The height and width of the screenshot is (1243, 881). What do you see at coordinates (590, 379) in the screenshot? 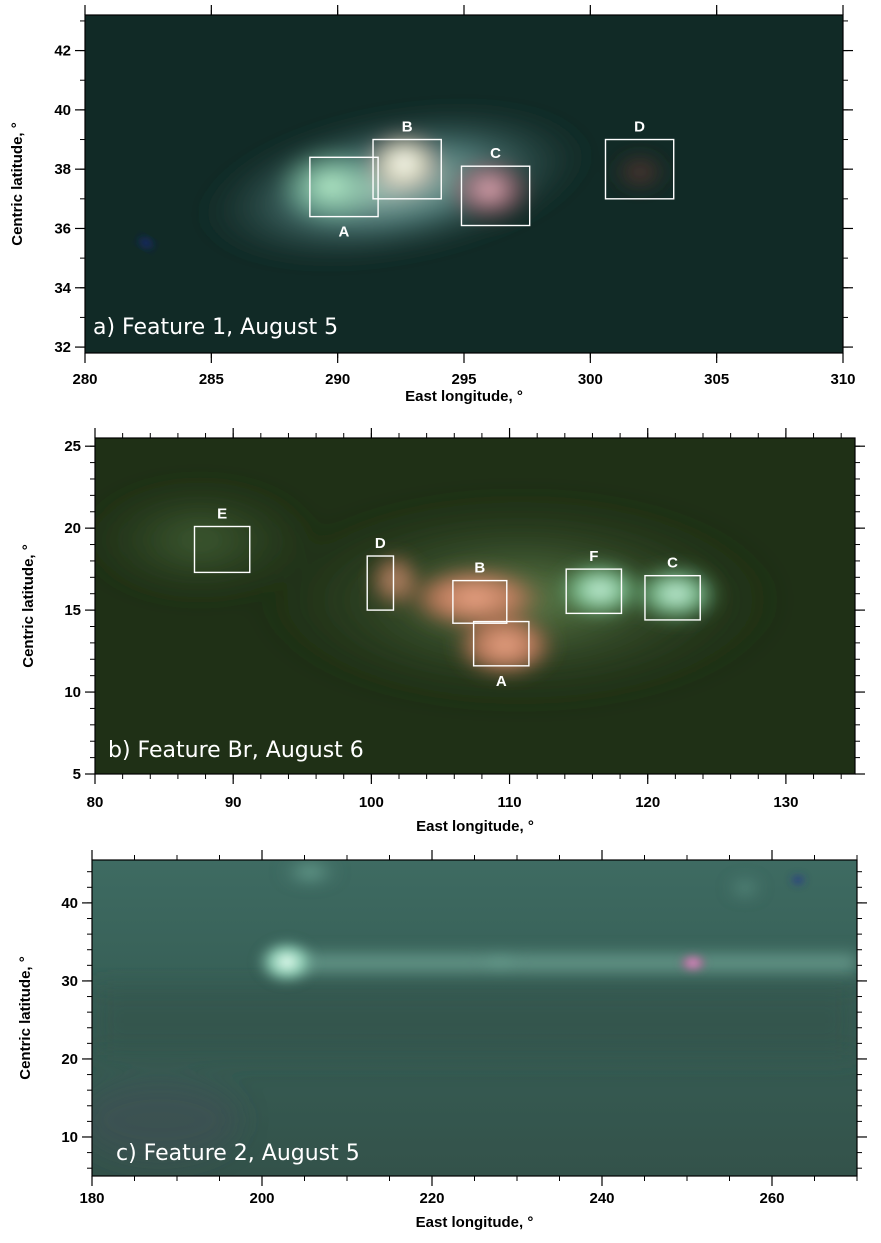
I see `x-tick-label: 300` at bounding box center [590, 379].